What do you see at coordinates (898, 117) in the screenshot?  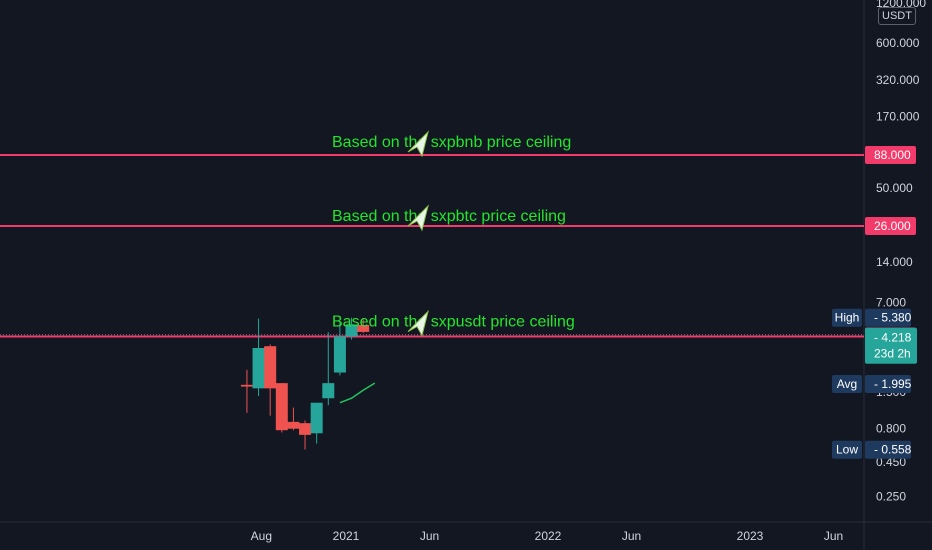 I see `y-tick-label: 170.000` at bounding box center [898, 117].